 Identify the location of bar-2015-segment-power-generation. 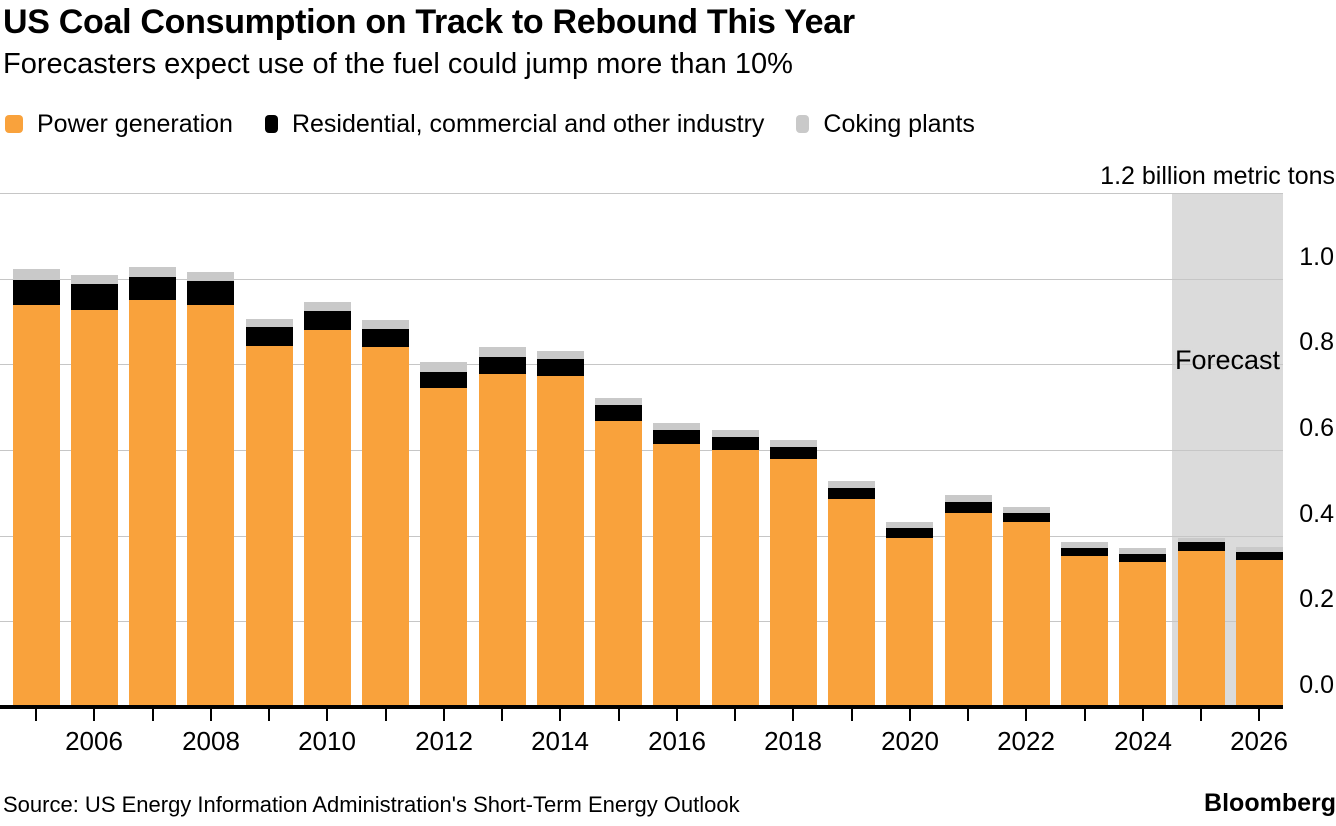
(618, 564).